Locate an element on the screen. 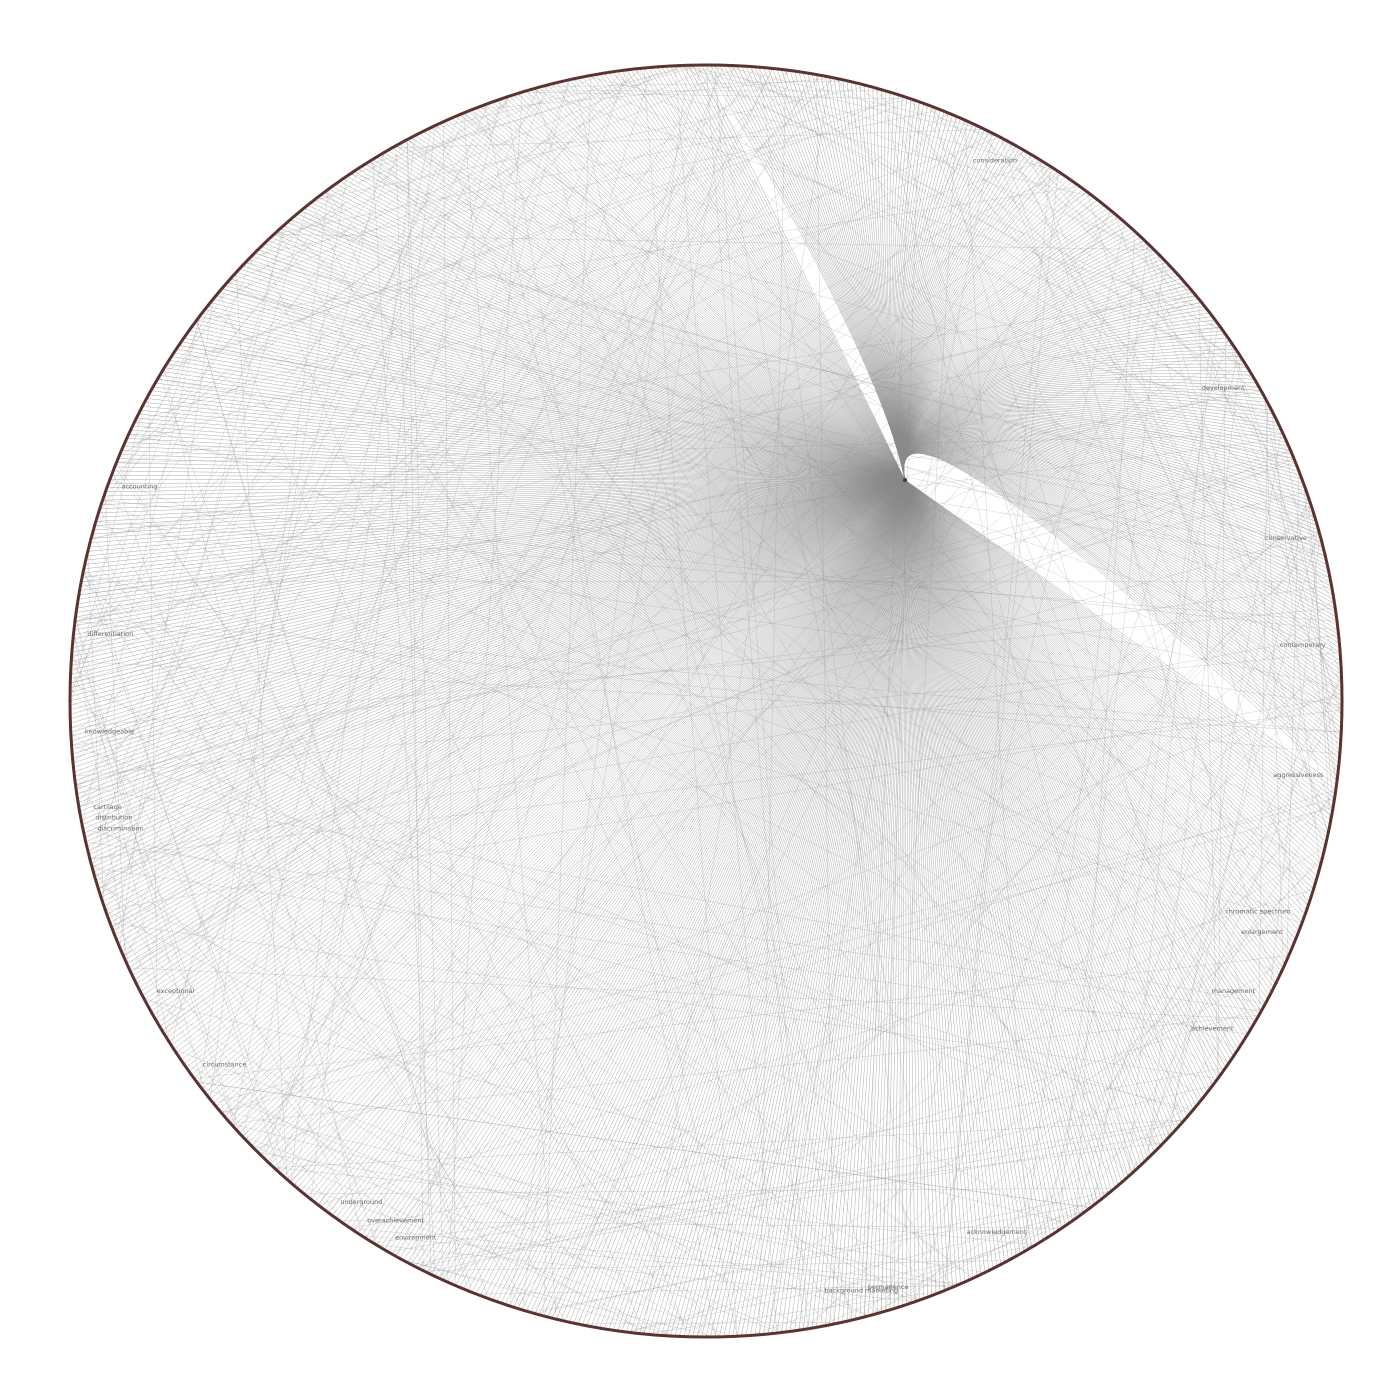 Image resolution: width=1400 pixels, height=1400 pixels. node-label: acknowledgement is located at coordinates (997, 1232).